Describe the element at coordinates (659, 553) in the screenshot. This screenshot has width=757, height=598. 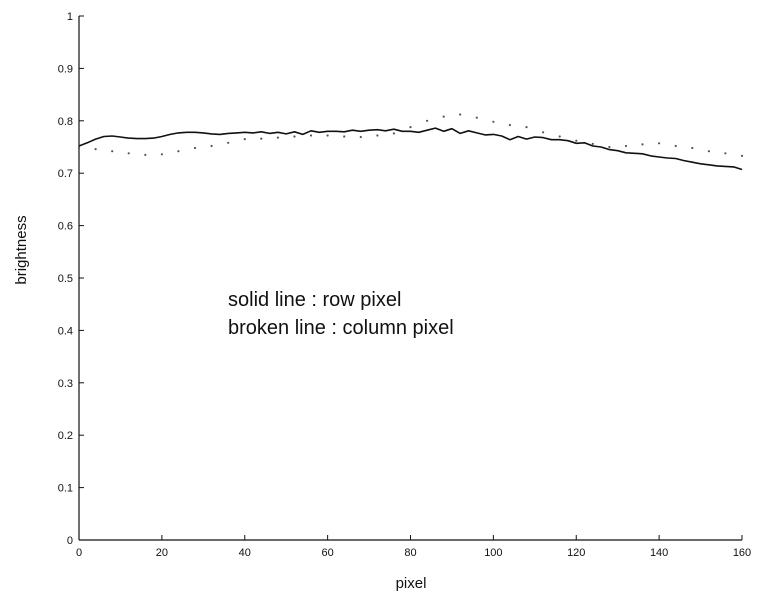
I see `x-tick-label: 140` at that location.